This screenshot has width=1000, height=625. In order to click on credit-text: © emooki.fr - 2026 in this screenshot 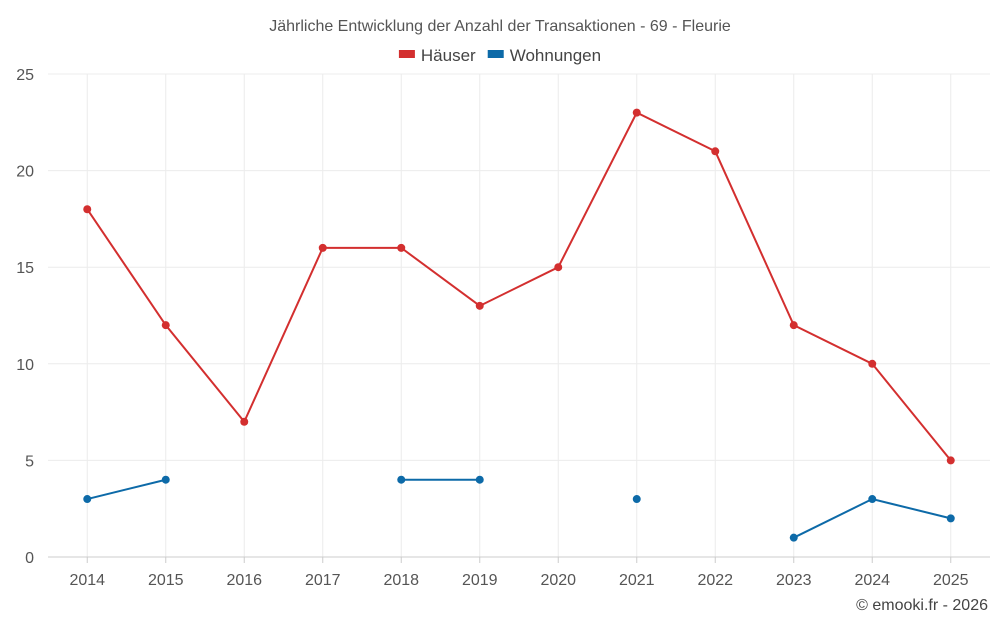, I will do `click(922, 605)`.